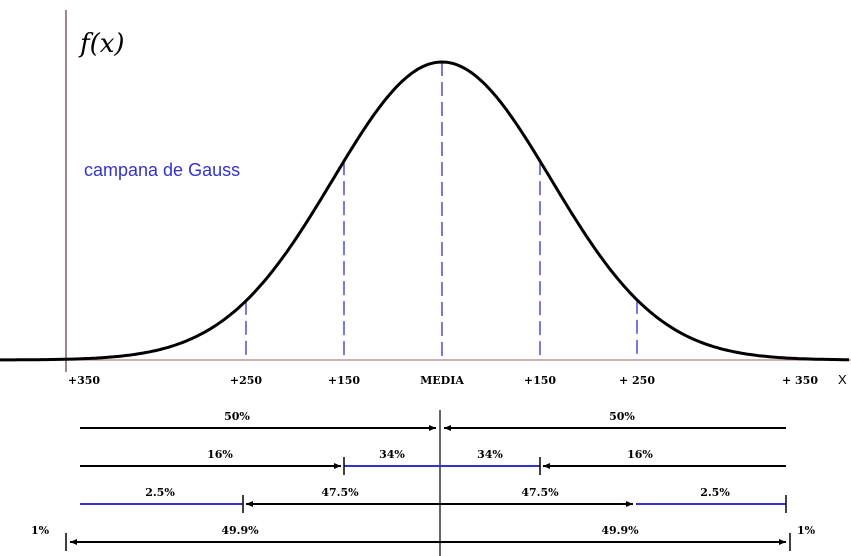  Describe the element at coordinates (442, 380) in the screenshot. I see `x-tick-label: MEDIA` at that location.